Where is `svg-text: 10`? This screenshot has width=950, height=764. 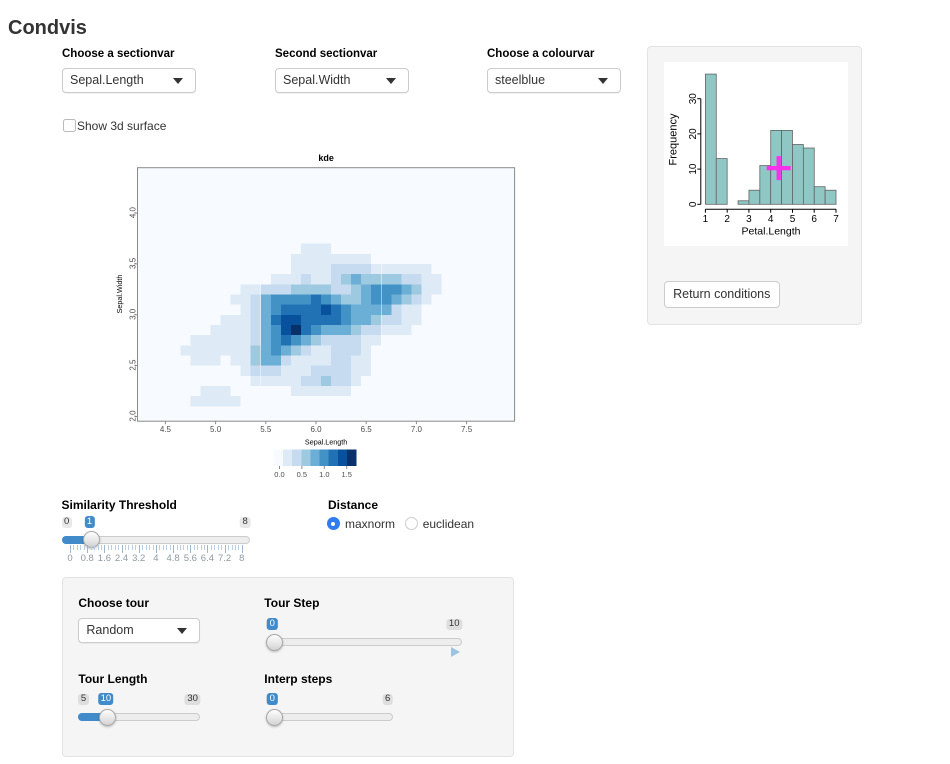 svg-text: 10 is located at coordinates (693, 169).